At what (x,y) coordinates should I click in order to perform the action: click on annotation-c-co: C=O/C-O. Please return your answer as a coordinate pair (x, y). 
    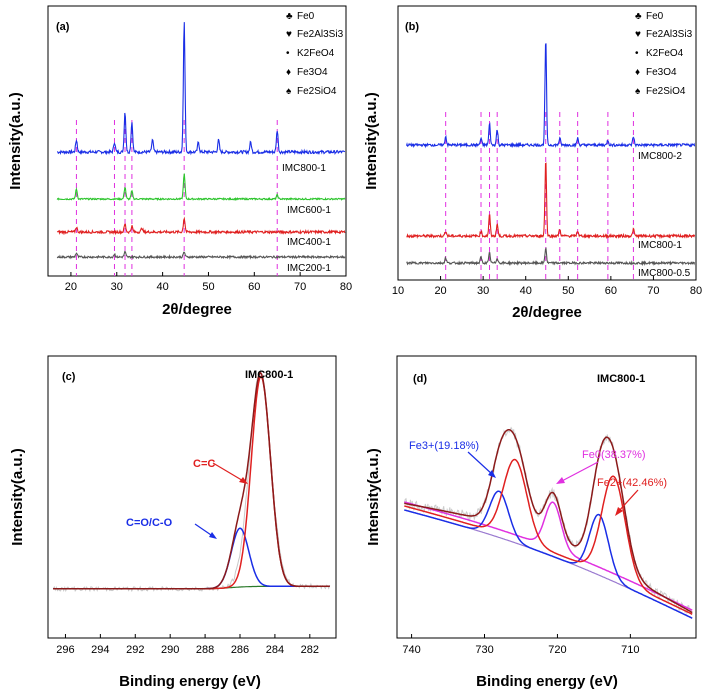
    Looking at the image, I should click on (149, 523).